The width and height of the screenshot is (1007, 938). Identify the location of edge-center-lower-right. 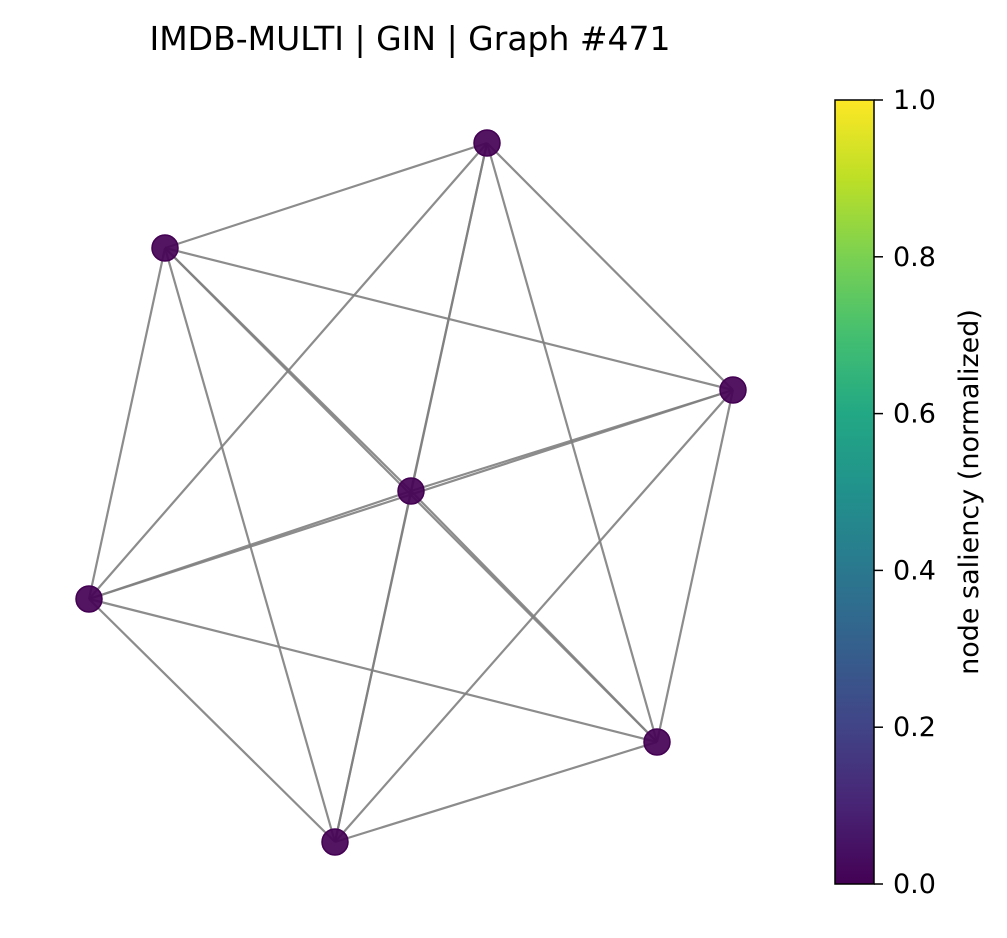
(534, 616).